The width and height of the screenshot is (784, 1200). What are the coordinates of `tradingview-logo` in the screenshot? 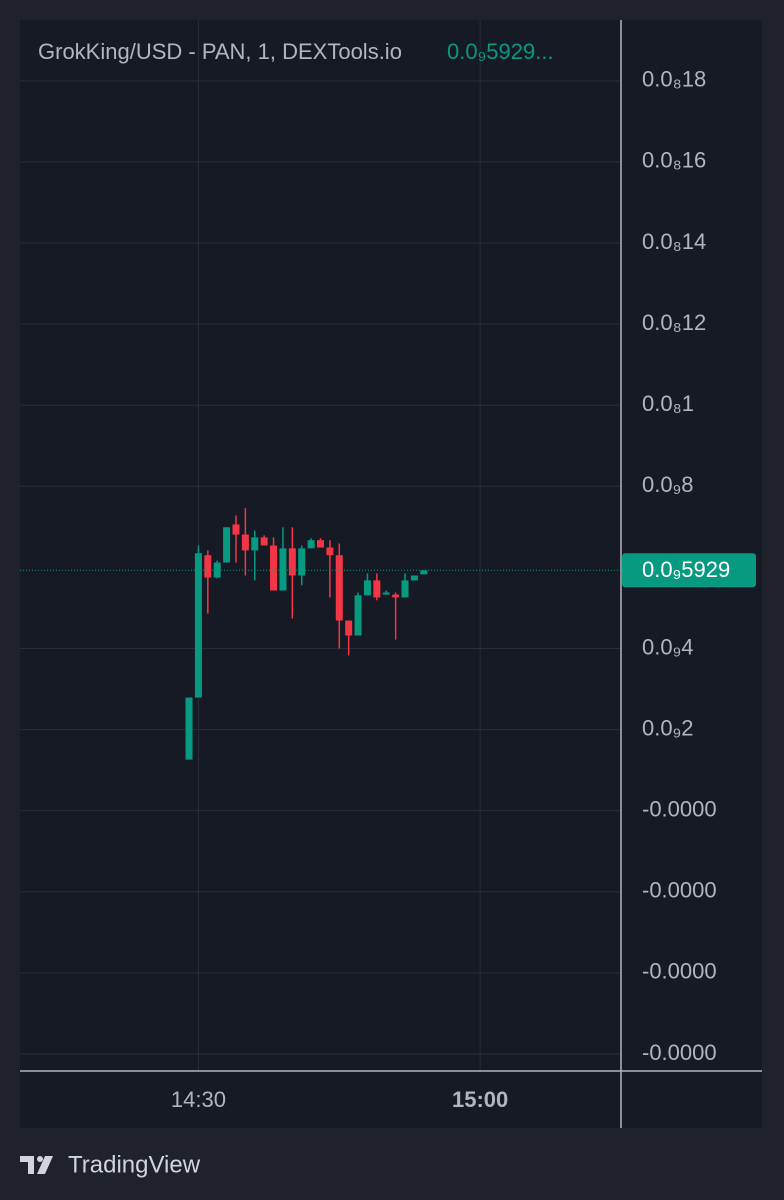 It's located at (36, 1165).